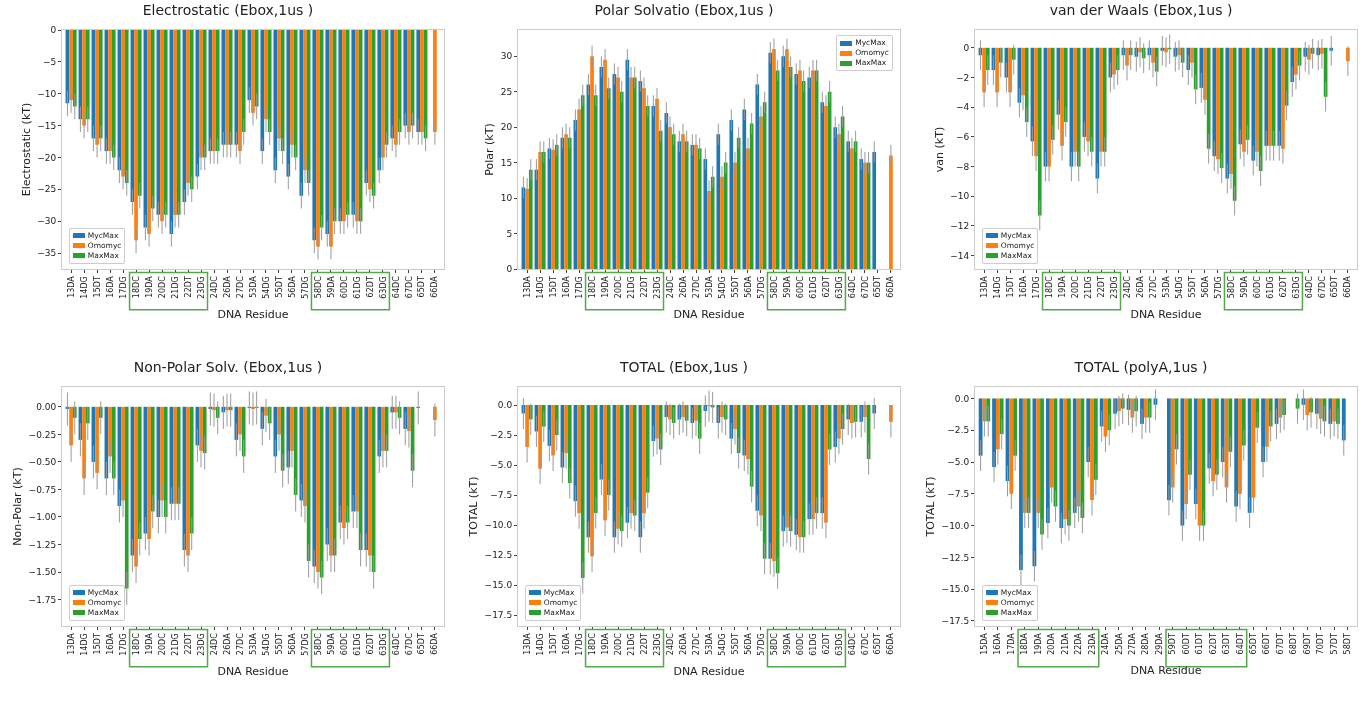 This screenshot has width=1369, height=715. I want to click on x-tick-label: 13DA, so click(527, 643).